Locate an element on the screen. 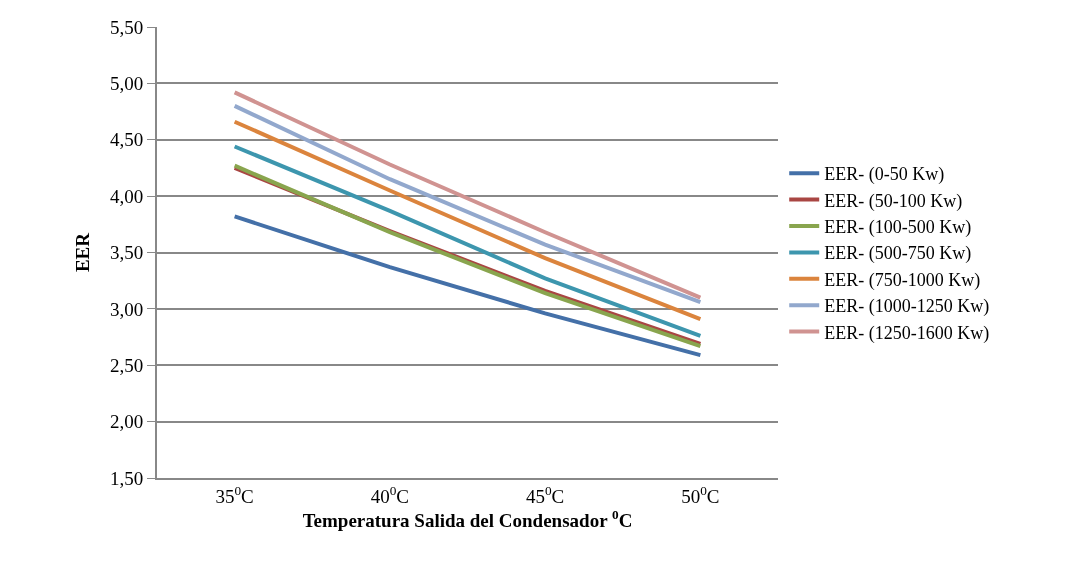 The height and width of the screenshot is (562, 1069). legend-label: EER- (1250-1600 Kw) is located at coordinates (907, 333).